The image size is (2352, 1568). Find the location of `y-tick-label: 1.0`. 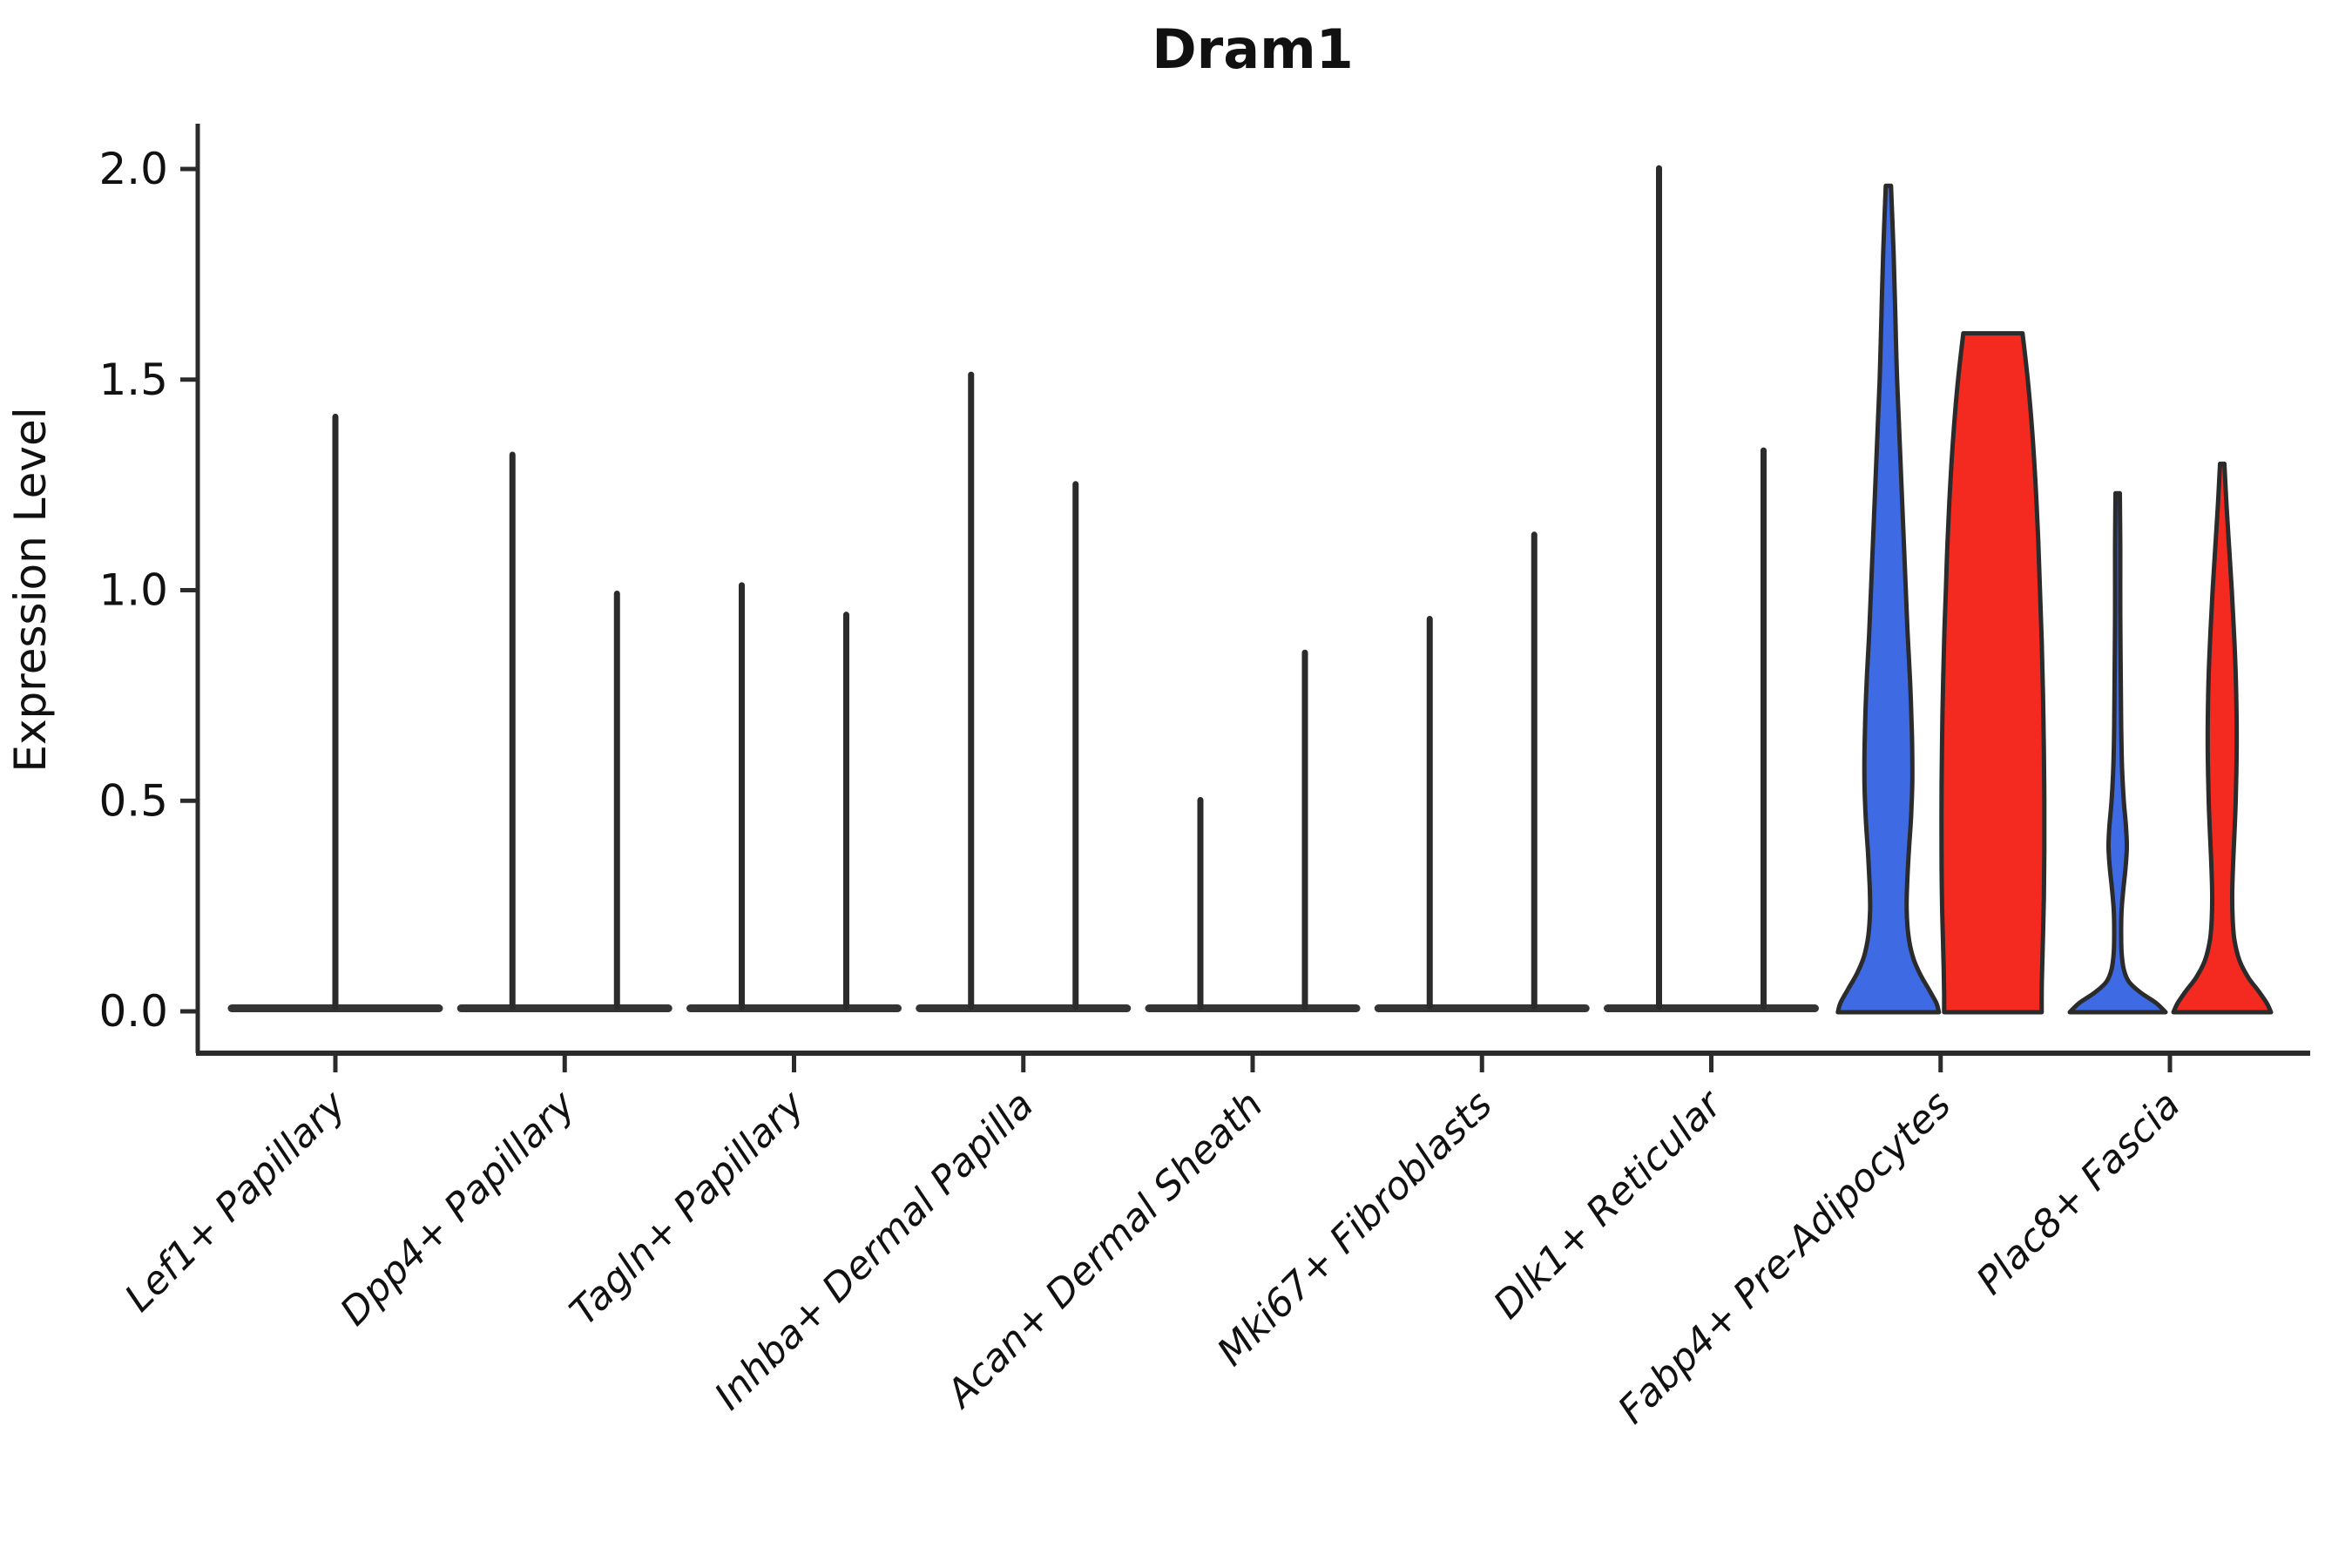

y-tick-label: 1.0 is located at coordinates (133, 590).